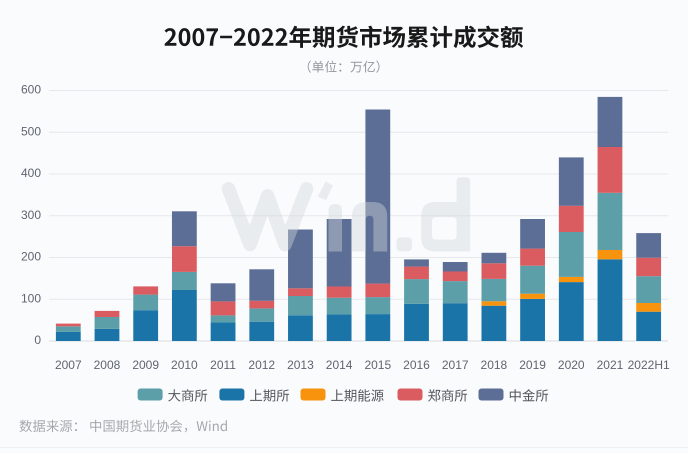 The height and width of the screenshot is (453, 688). Describe the element at coordinates (610, 365) in the screenshot. I see `svg-text: 2021` at that location.